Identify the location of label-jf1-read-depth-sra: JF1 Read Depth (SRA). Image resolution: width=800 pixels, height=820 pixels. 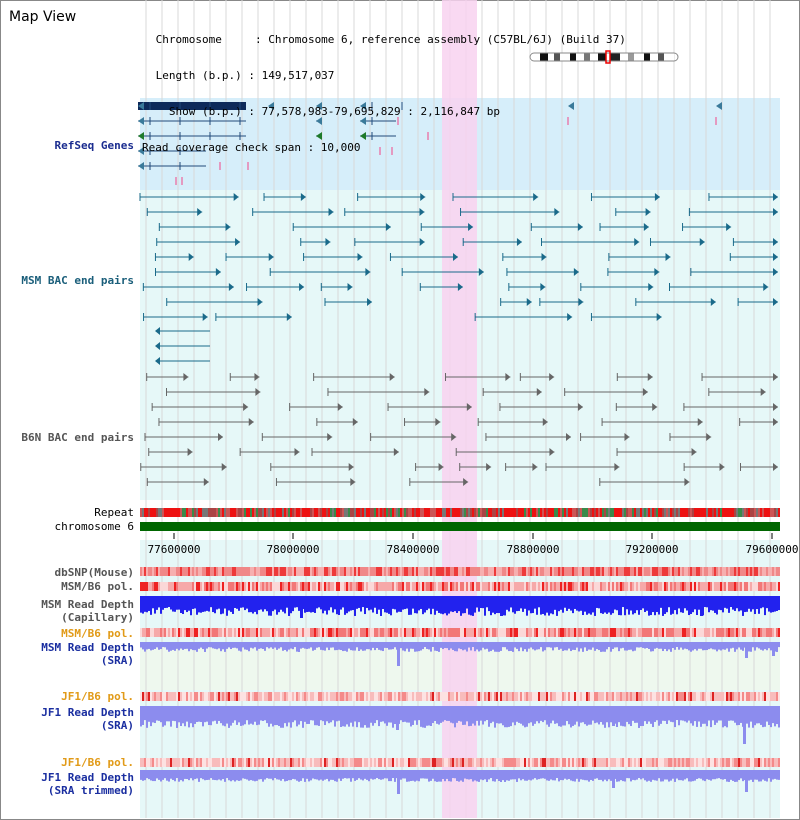
(87, 719).